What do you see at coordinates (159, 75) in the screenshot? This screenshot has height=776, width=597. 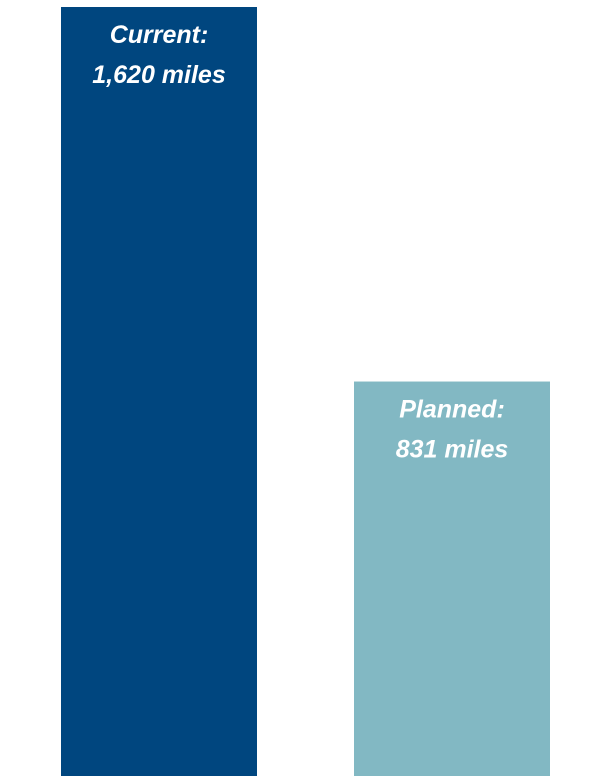 I see `bar-label-current-value: 1,620 miles` at bounding box center [159, 75].